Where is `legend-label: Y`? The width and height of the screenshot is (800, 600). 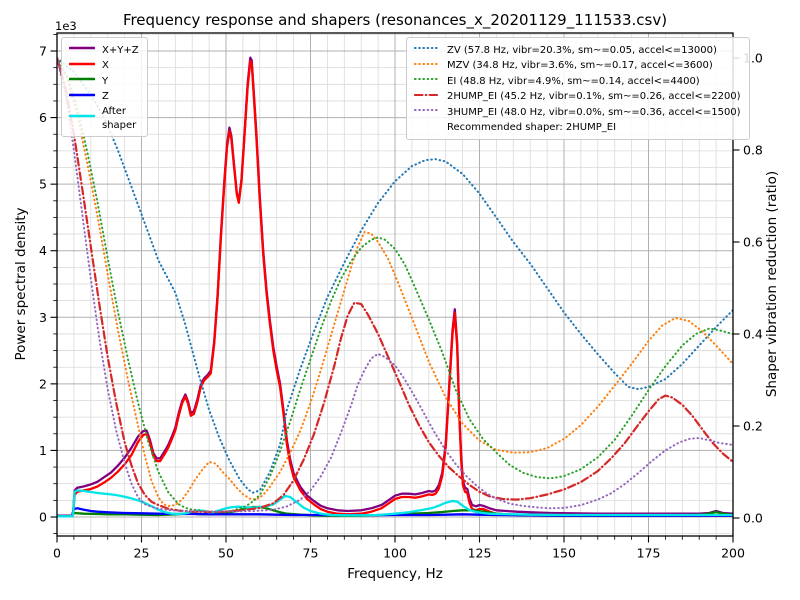
legend-label: Y is located at coordinates (105, 81).